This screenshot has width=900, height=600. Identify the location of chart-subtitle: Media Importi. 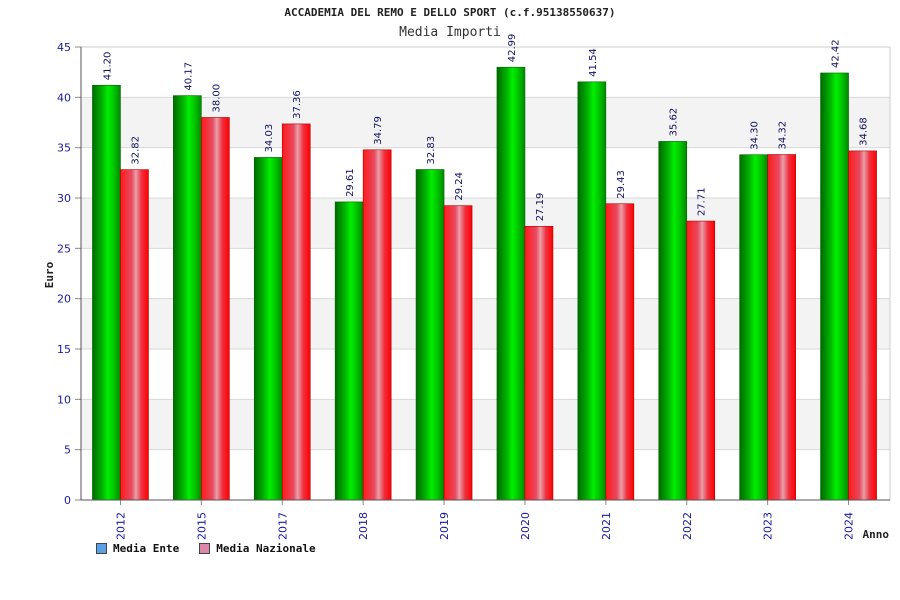
(450, 32).